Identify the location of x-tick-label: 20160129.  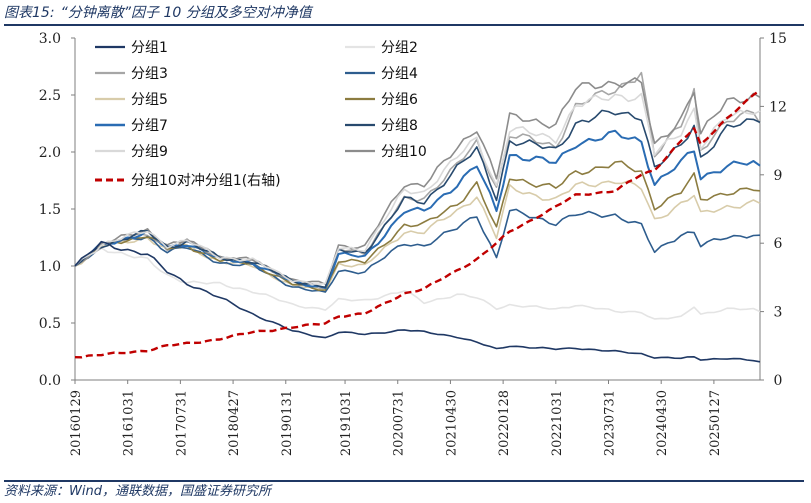
(76, 423).